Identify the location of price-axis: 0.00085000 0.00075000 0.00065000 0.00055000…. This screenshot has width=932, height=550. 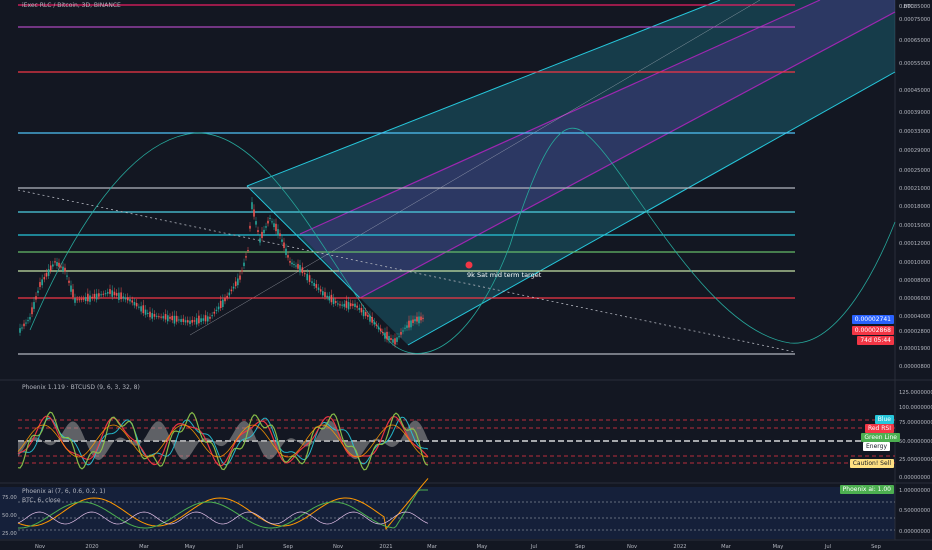
(914, 187).